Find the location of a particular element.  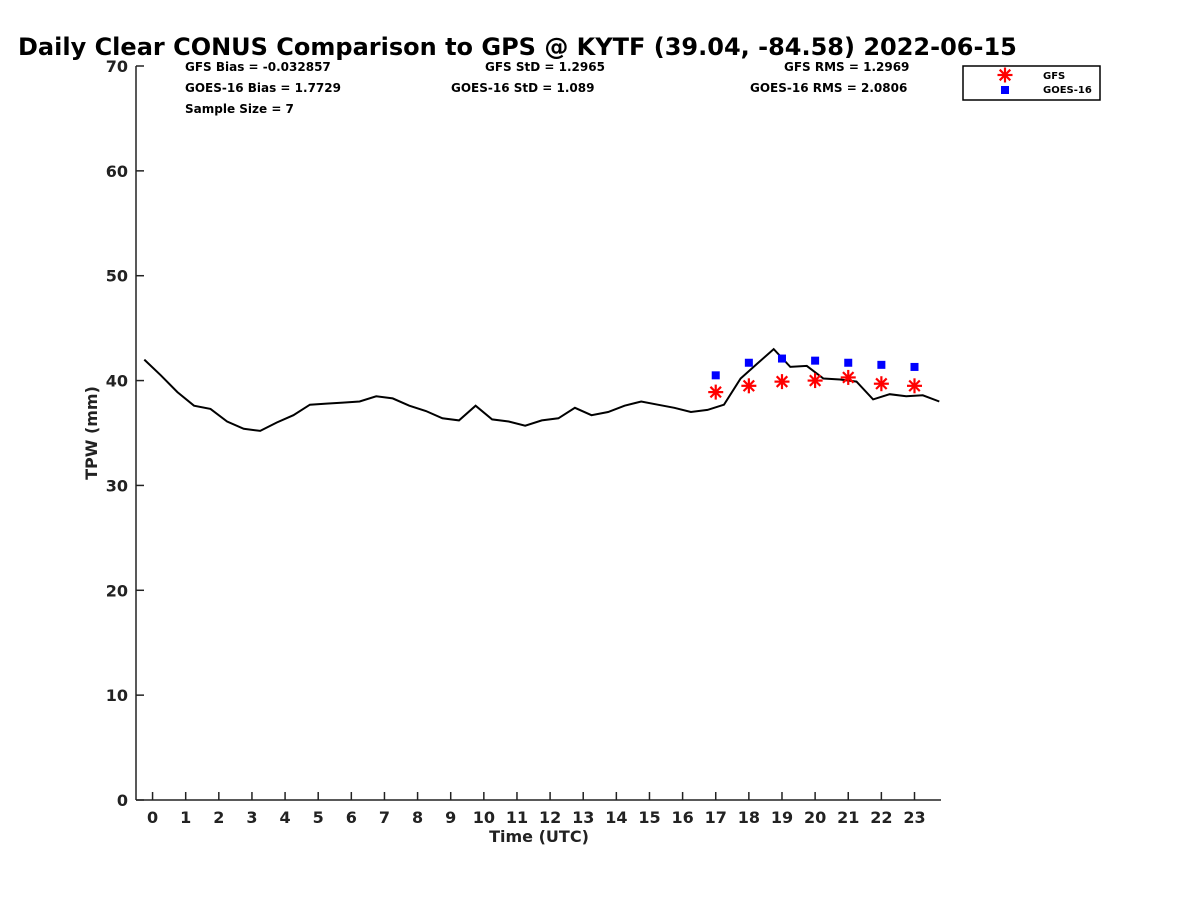

x-tick-label: 18 is located at coordinates (749, 817).